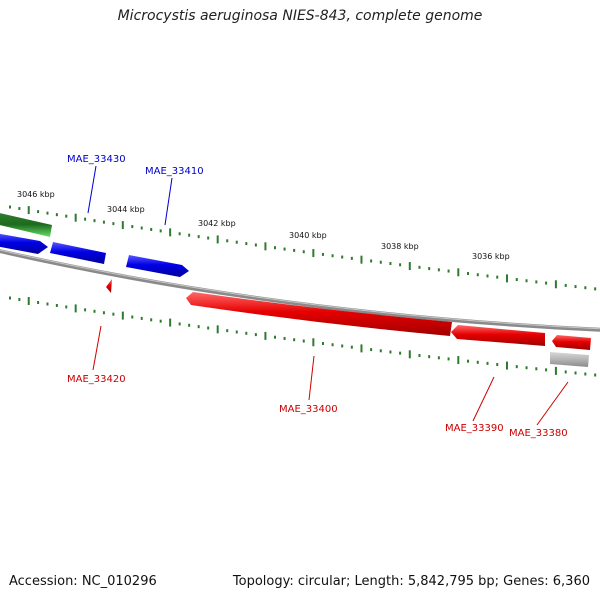  What do you see at coordinates (474, 428) in the screenshot?
I see `gene-label-mae-33390: MAE_33390` at bounding box center [474, 428].